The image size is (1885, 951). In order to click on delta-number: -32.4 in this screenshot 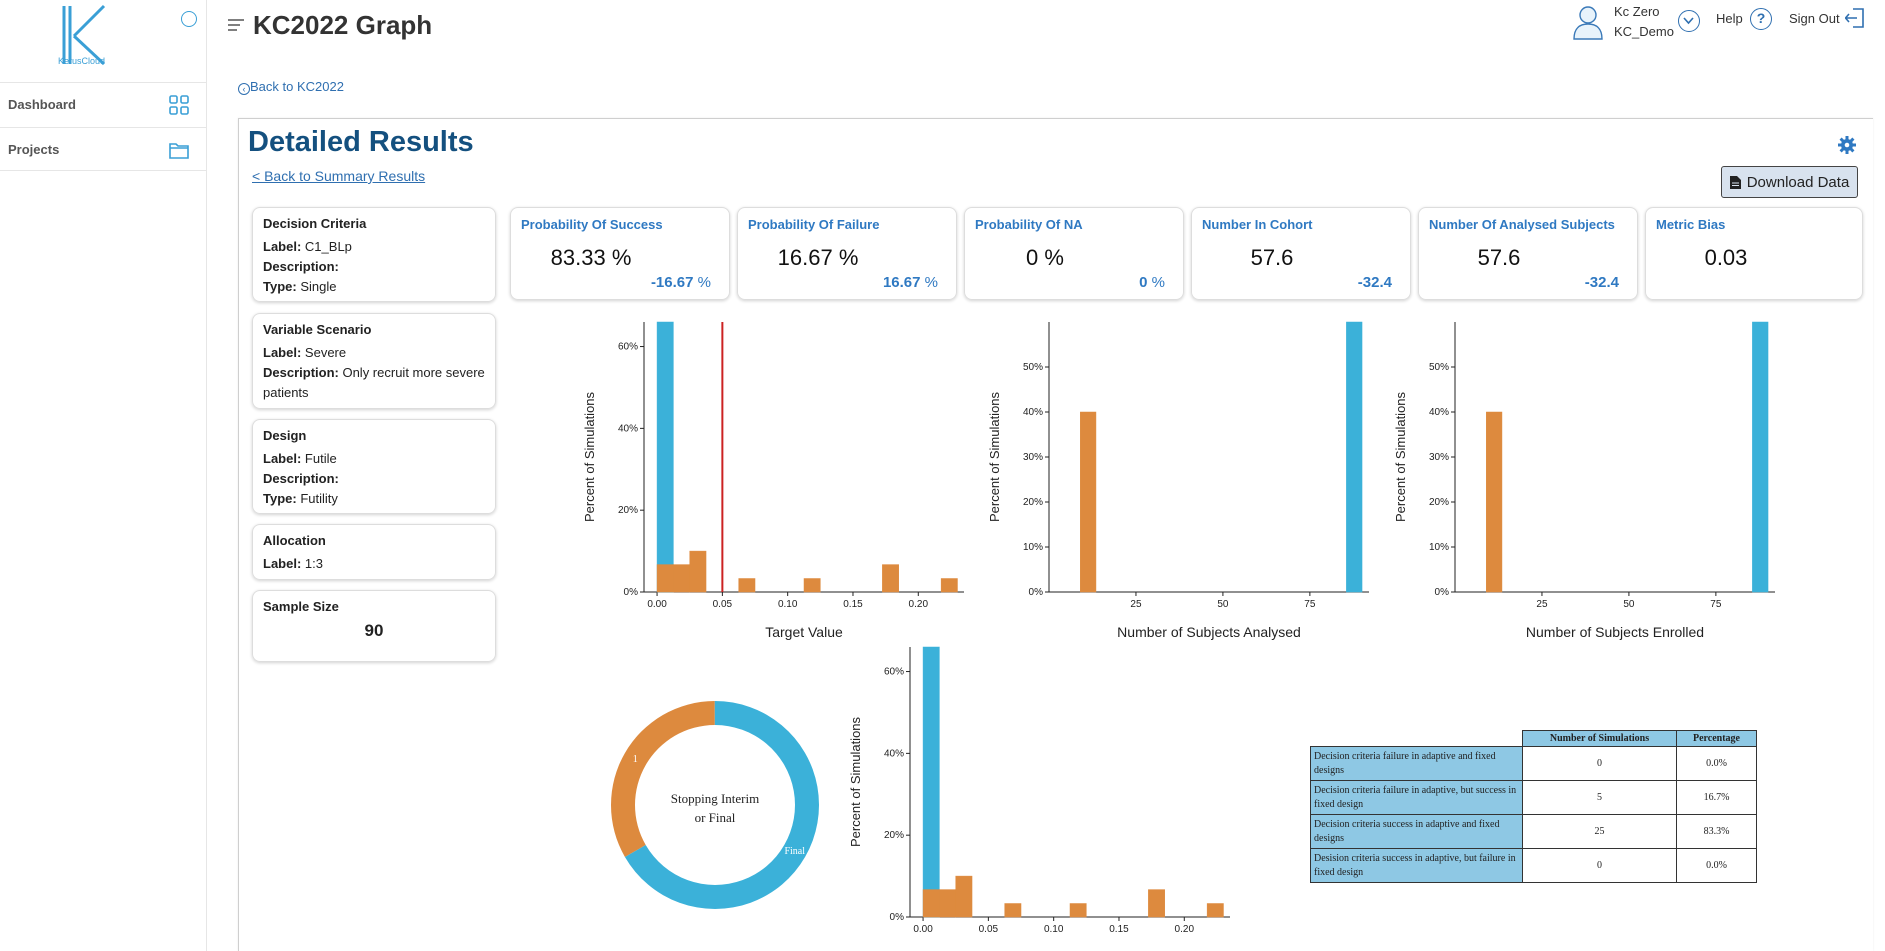, I will do `click(1374, 282)`.